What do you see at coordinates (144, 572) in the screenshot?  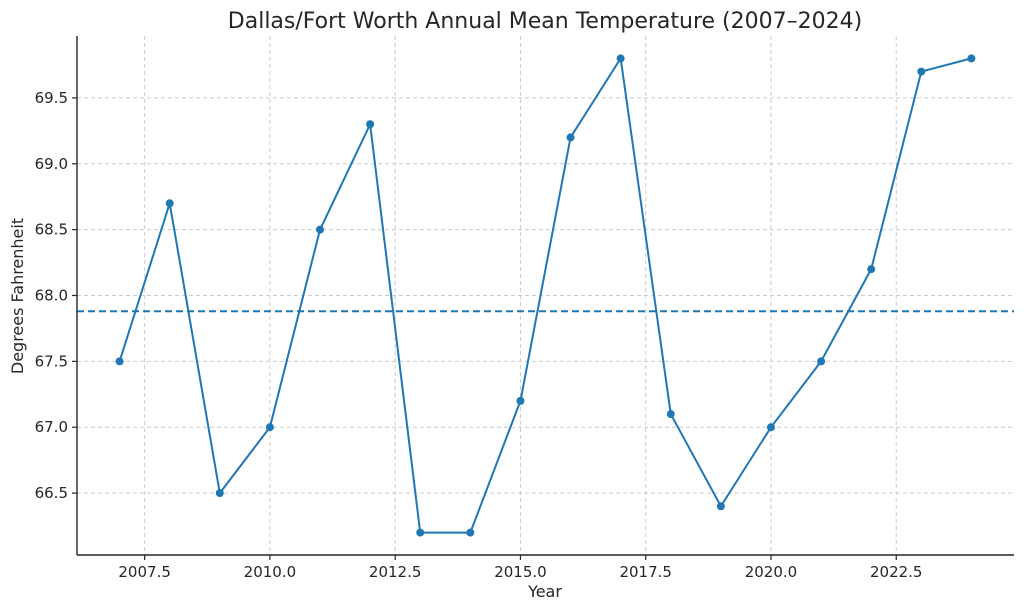 I see `x-tick-label: 2007.5` at bounding box center [144, 572].